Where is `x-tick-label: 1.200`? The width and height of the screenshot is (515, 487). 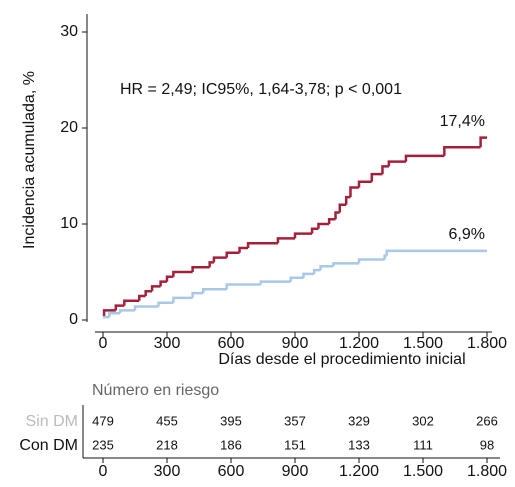 x-tick-label: 1.200 is located at coordinates (359, 343).